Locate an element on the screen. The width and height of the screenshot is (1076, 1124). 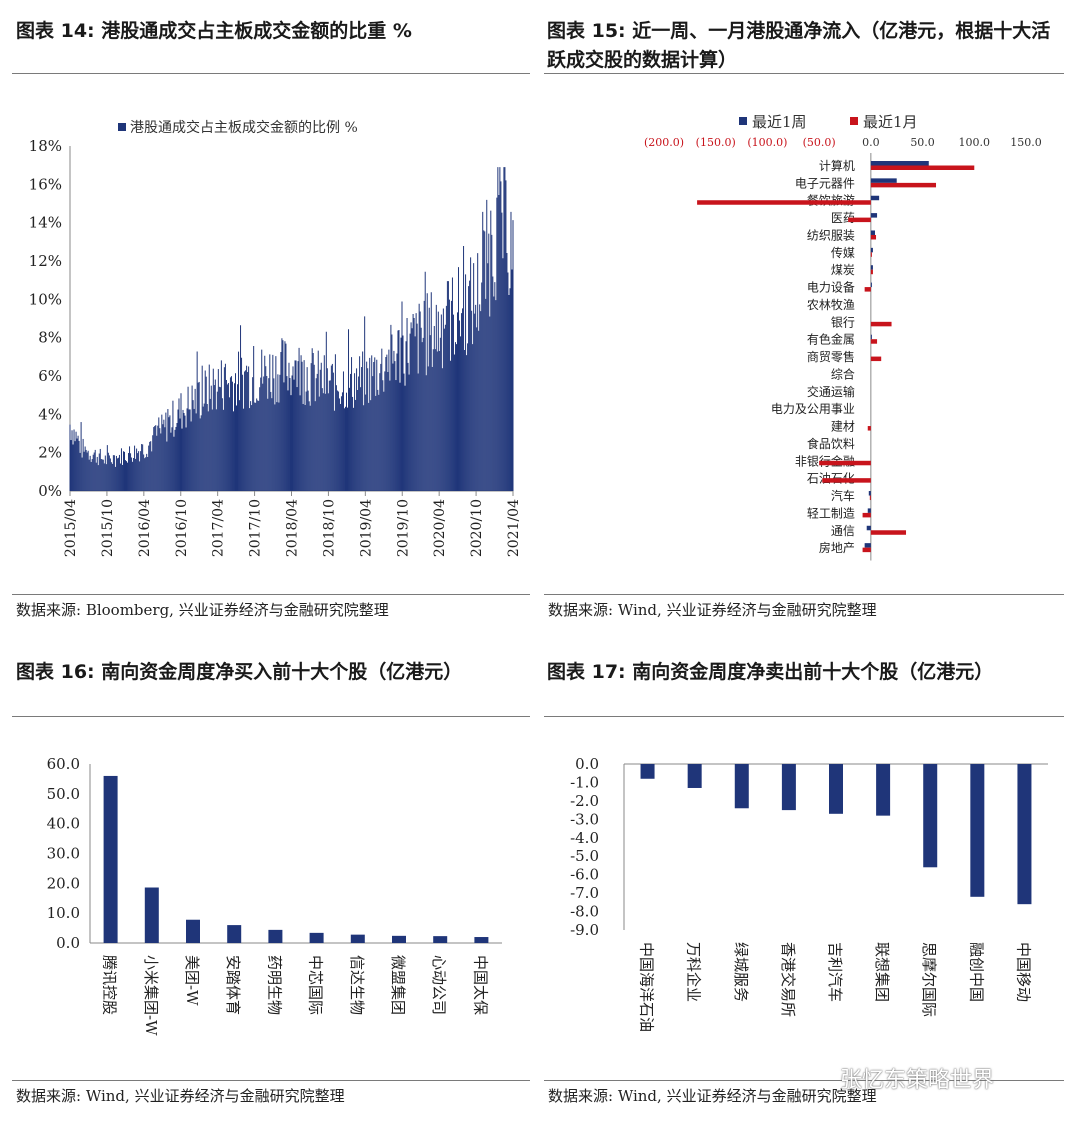
chart16-source: 数据来源: Wind, 兴业证券经济与金融研究院整理 is located at coordinates (180, 1096).